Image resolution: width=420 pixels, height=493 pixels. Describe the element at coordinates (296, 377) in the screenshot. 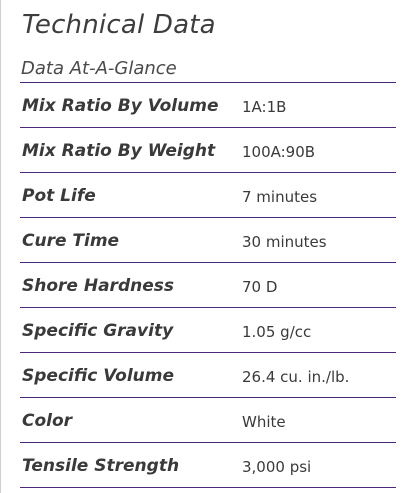

I see `row-value: 26.4 cu. in./lb.` at that location.